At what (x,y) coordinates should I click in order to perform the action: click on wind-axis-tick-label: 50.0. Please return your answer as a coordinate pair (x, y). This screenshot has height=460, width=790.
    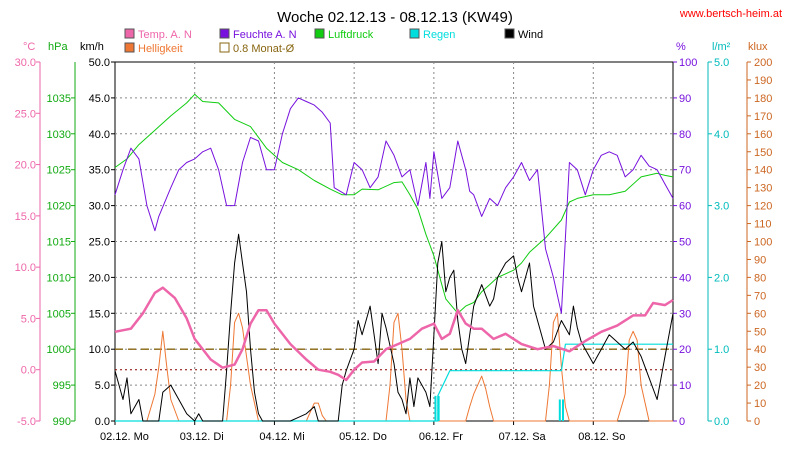
    Looking at the image, I should click on (99, 63).